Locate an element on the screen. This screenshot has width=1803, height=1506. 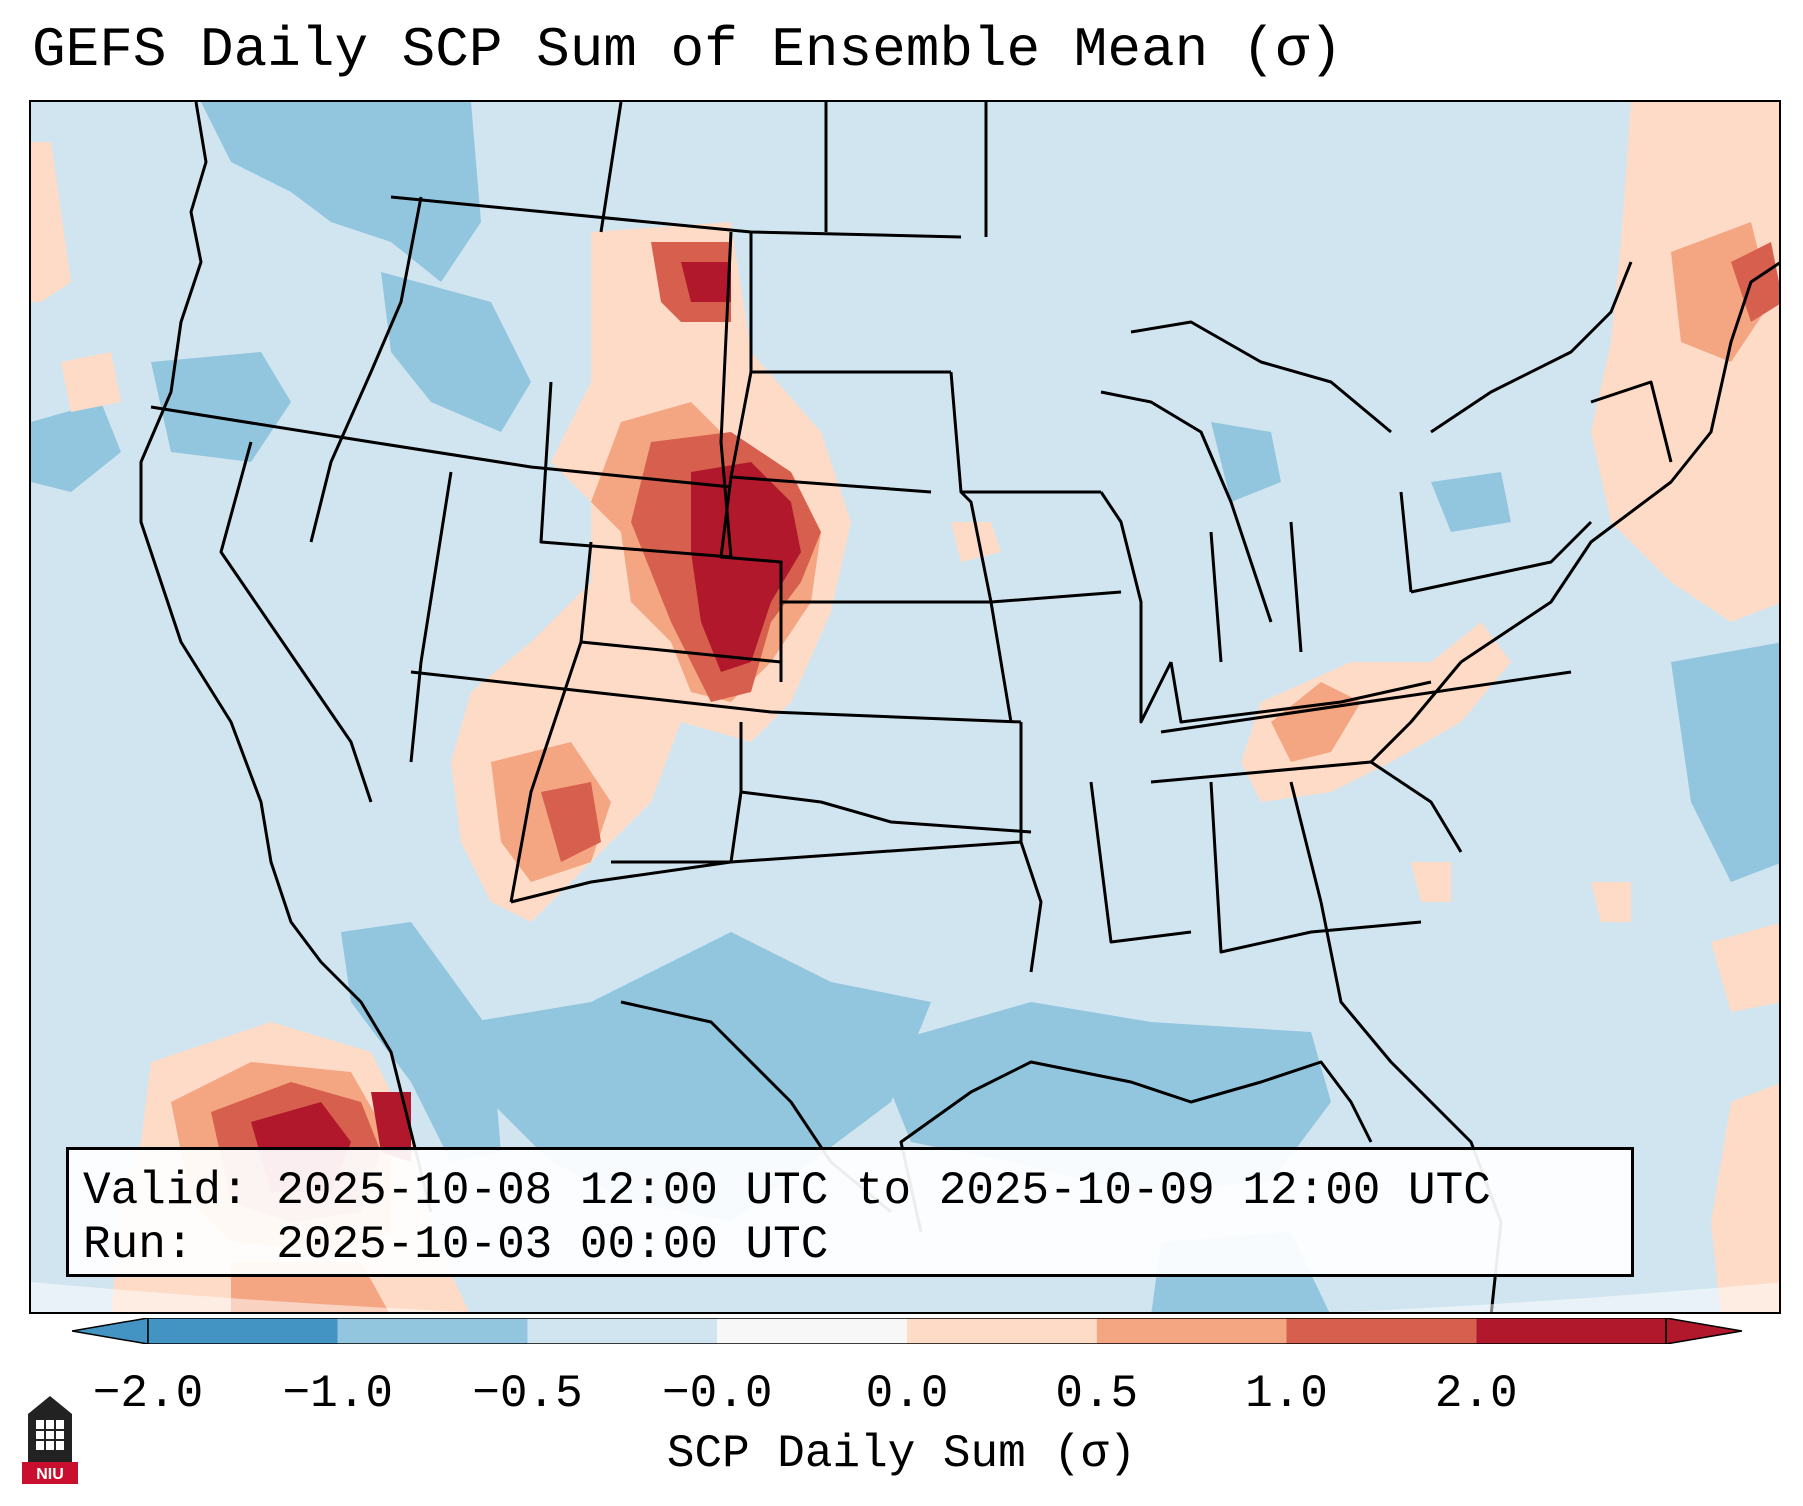
colorbar-tick-label: 2.0 is located at coordinates (1476, 1394).